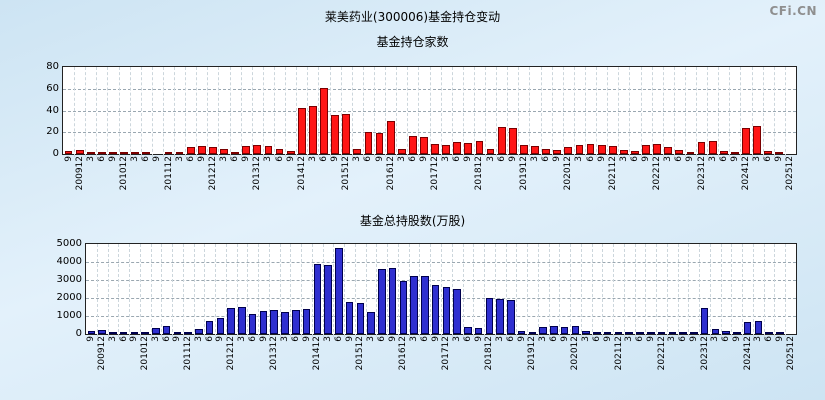  What do you see at coordinates (568, 173) in the screenshot?
I see `x-tick-label: 202012` at bounding box center [568, 173].